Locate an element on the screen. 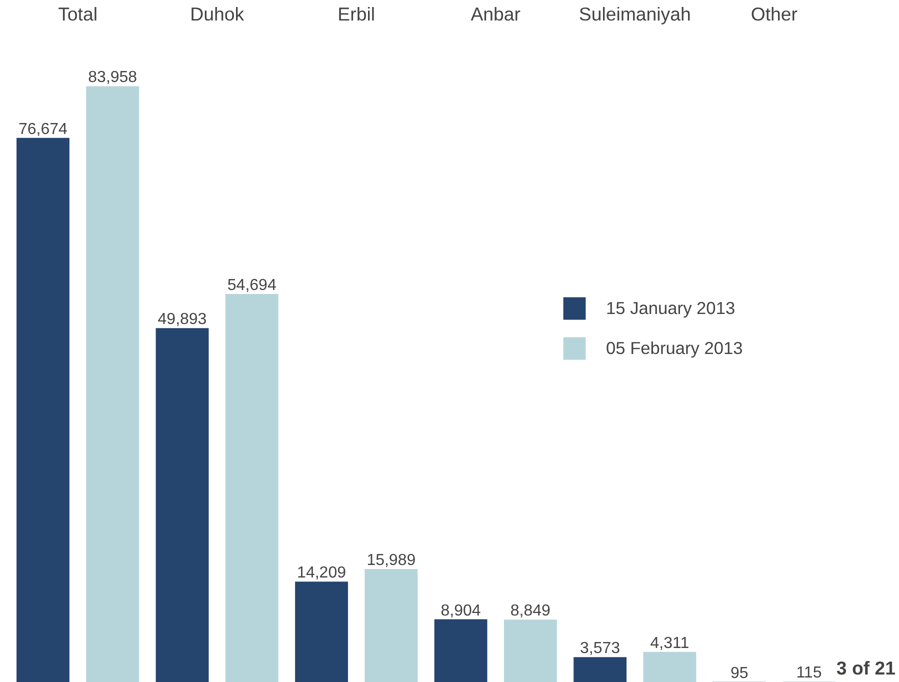  data-label: 8,849 is located at coordinates (530, 611).